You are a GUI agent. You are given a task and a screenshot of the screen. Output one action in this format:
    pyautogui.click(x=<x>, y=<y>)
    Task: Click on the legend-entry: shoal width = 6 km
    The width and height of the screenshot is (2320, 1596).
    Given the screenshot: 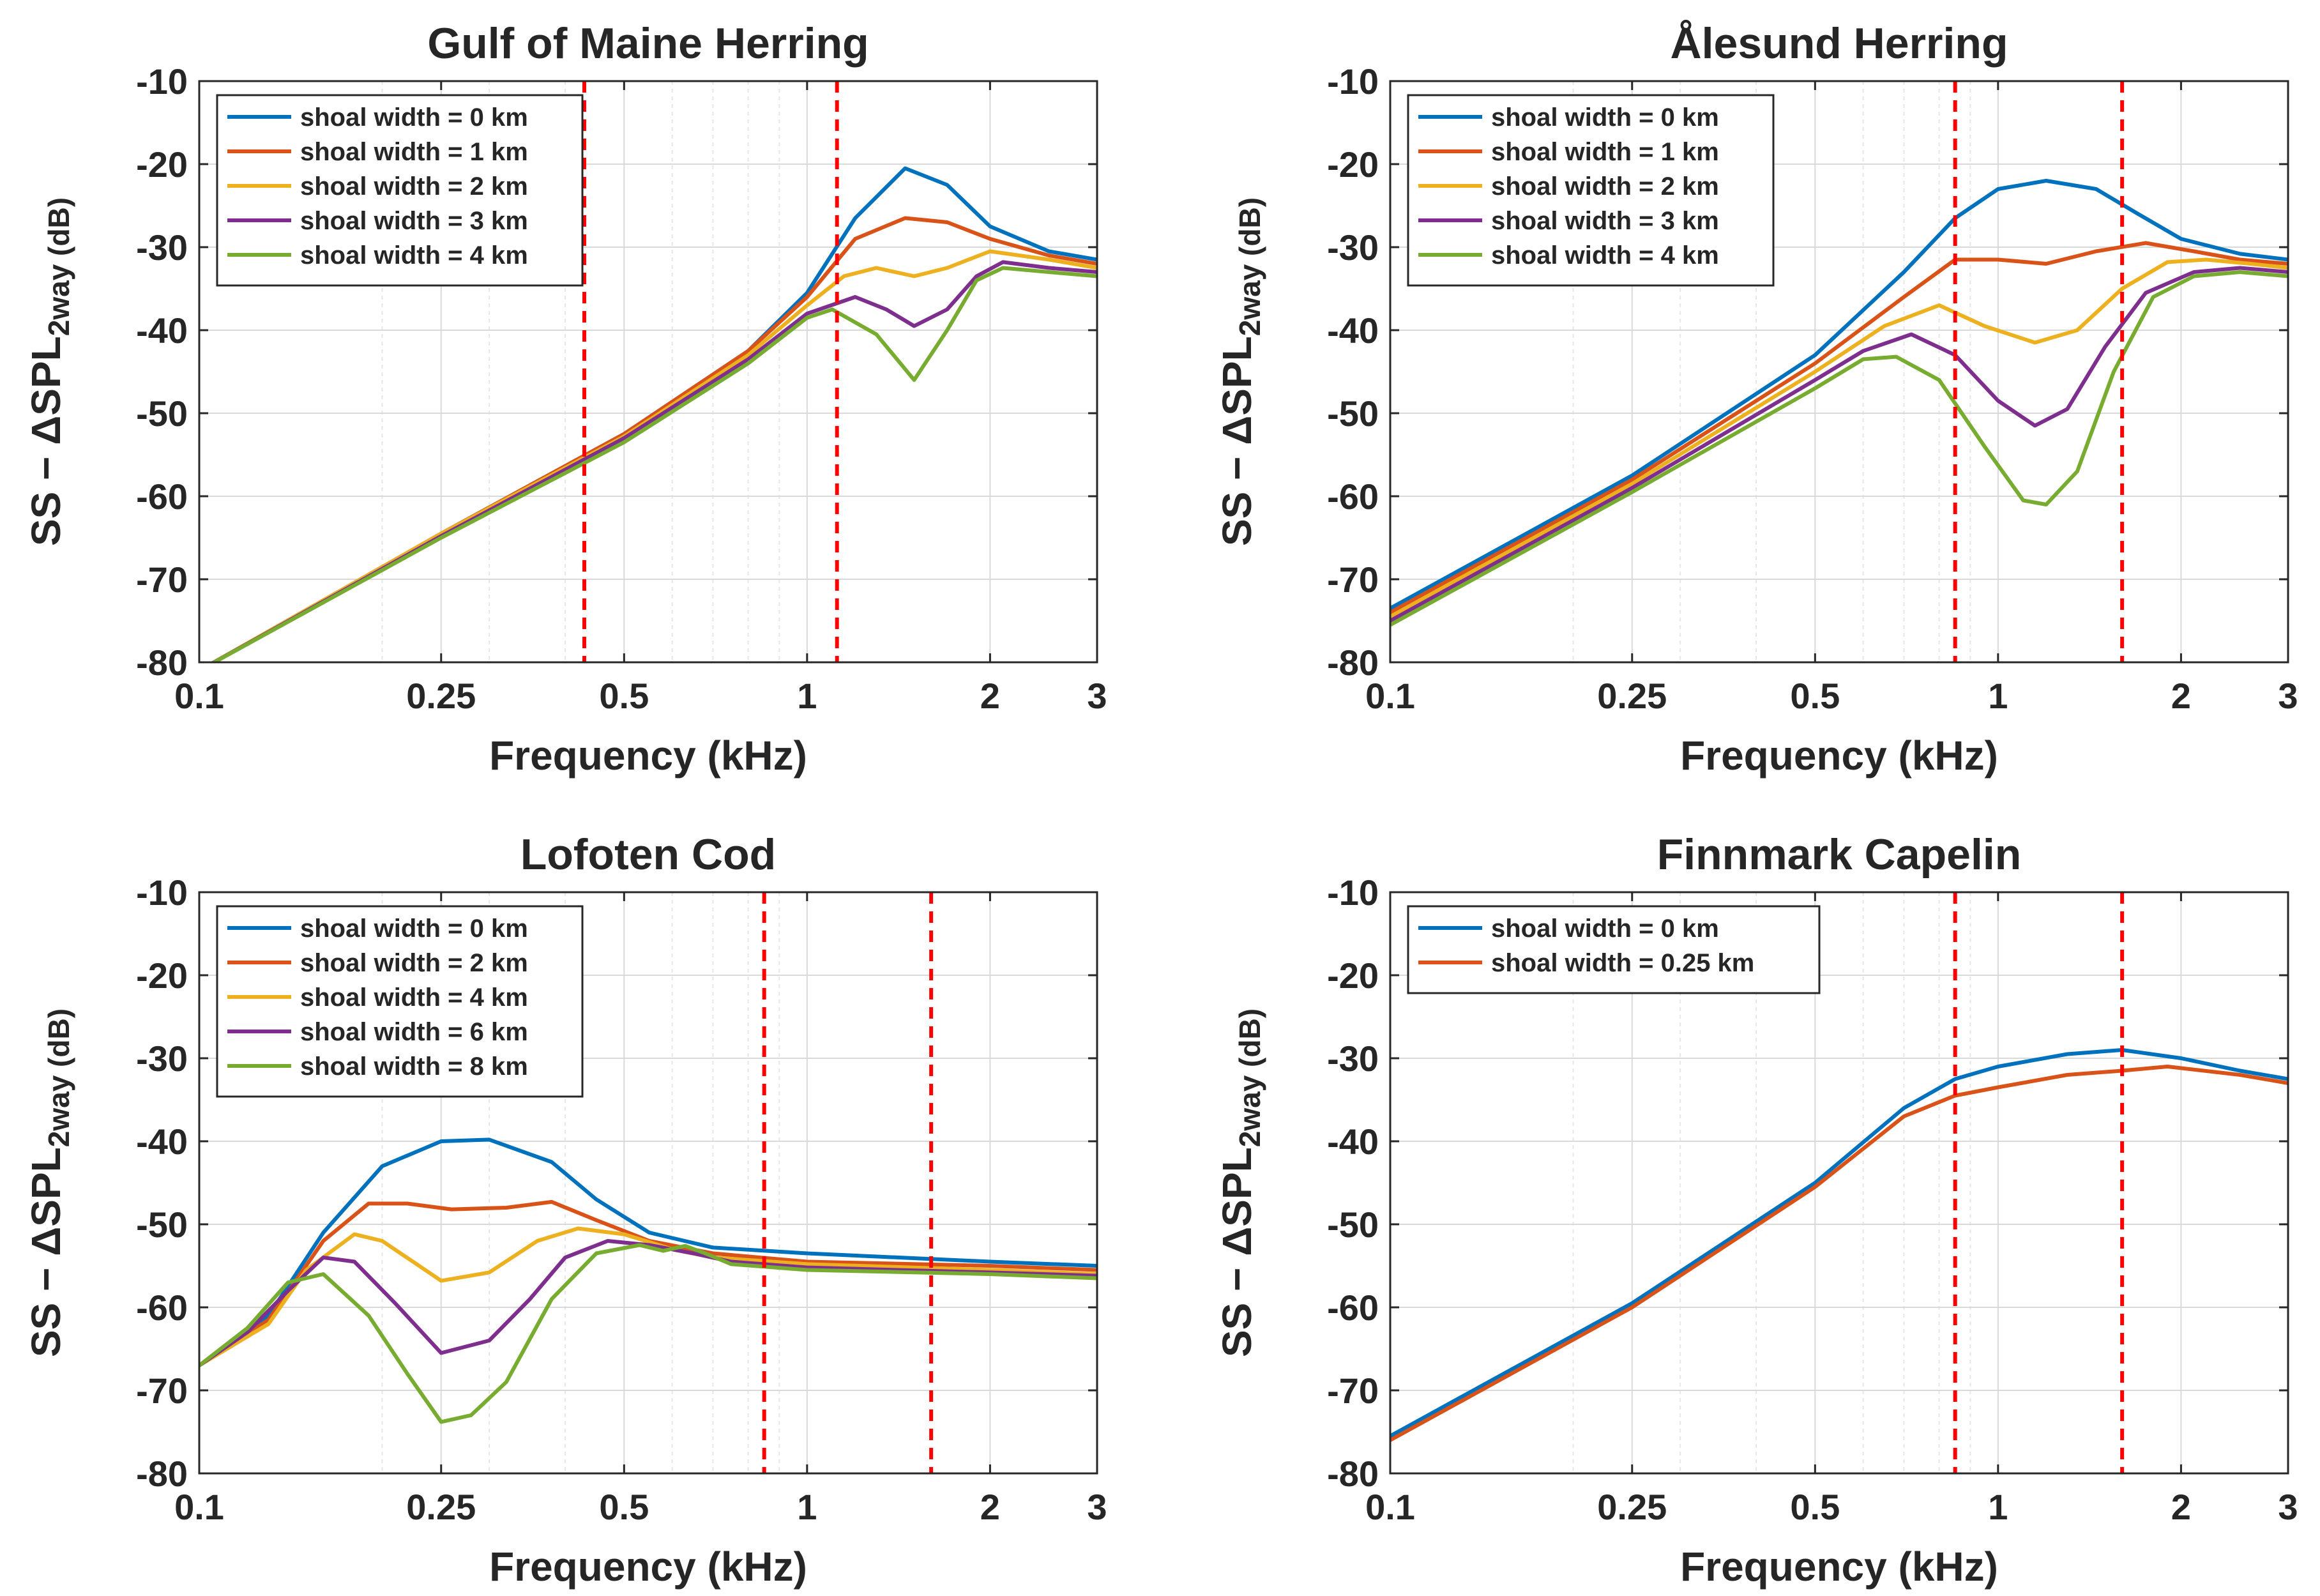 What is the action you would take?
    pyautogui.click(x=414, y=1032)
    